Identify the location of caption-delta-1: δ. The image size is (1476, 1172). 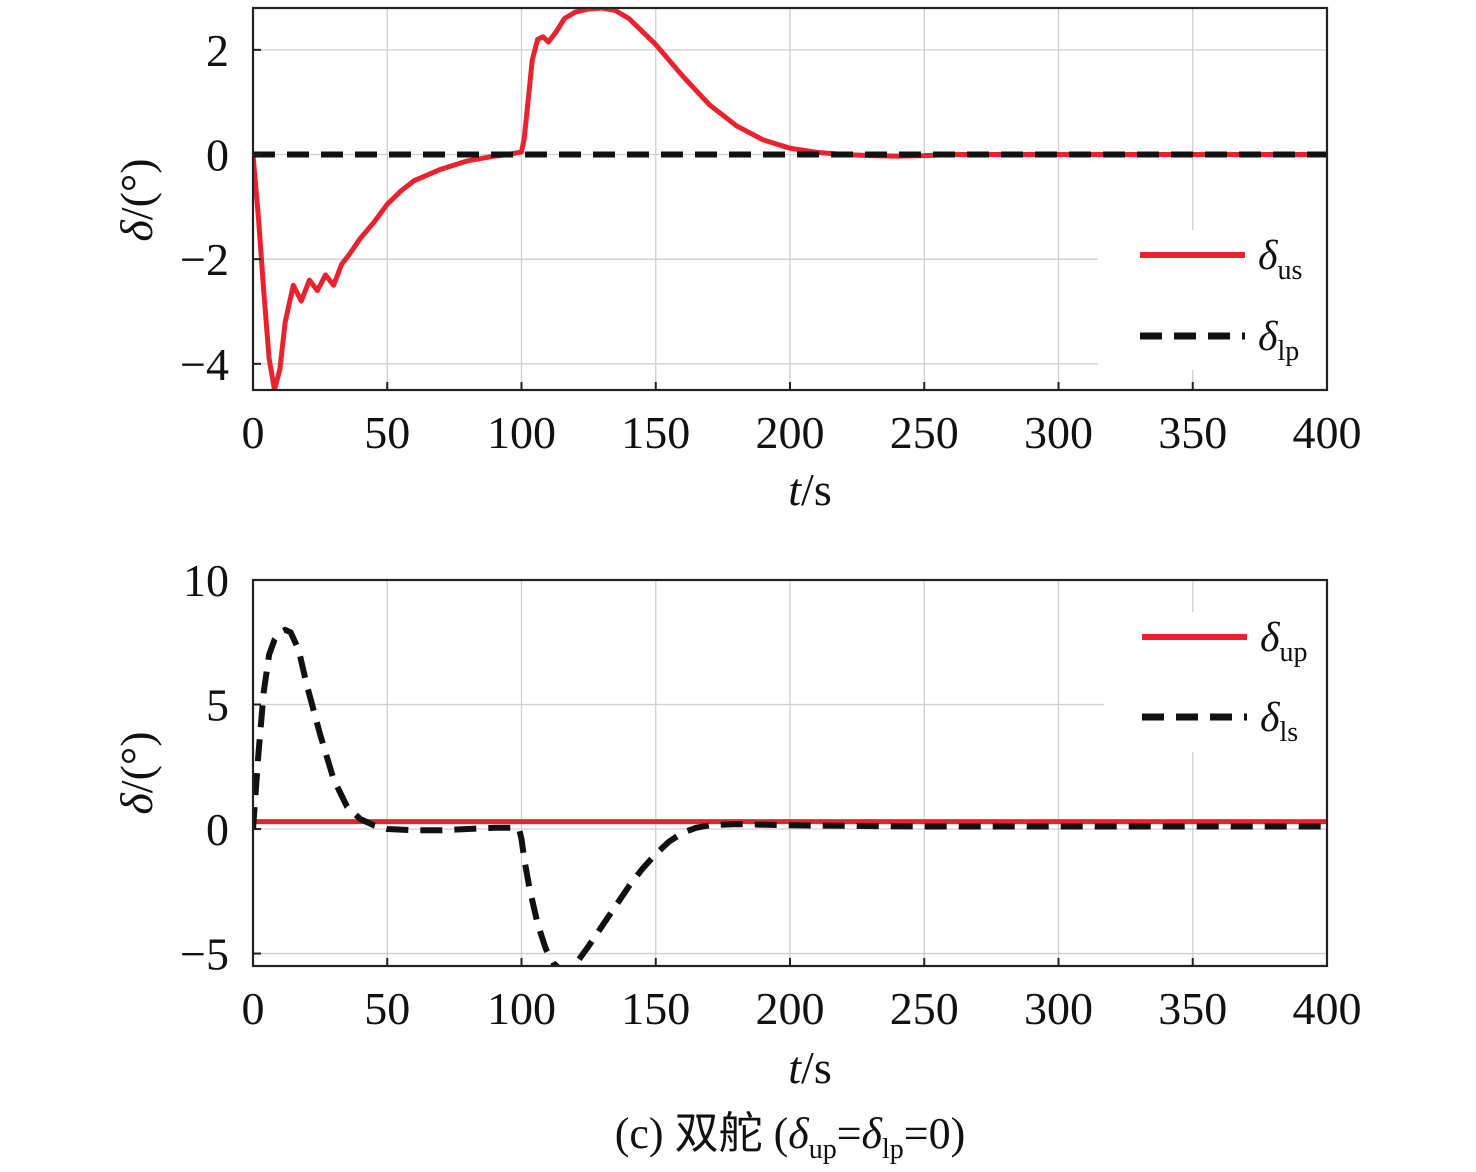
(799, 1133).